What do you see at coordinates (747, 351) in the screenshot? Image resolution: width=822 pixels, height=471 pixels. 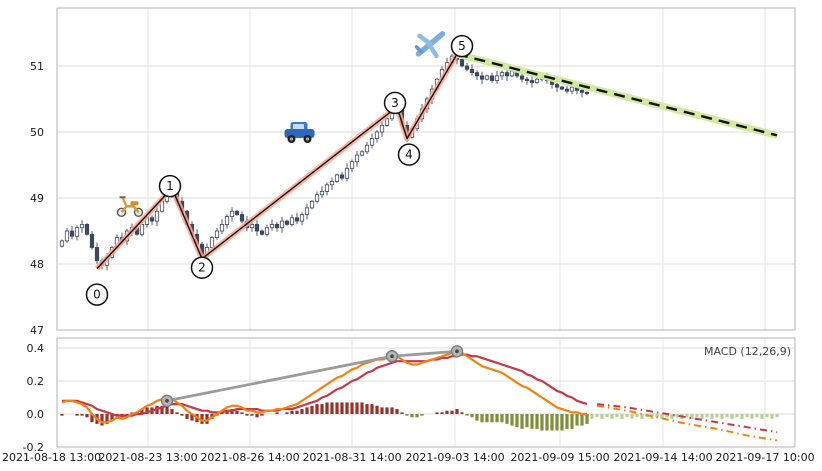 I see `macd-indicator-label: MACD (12,26,9)` at bounding box center [747, 351].